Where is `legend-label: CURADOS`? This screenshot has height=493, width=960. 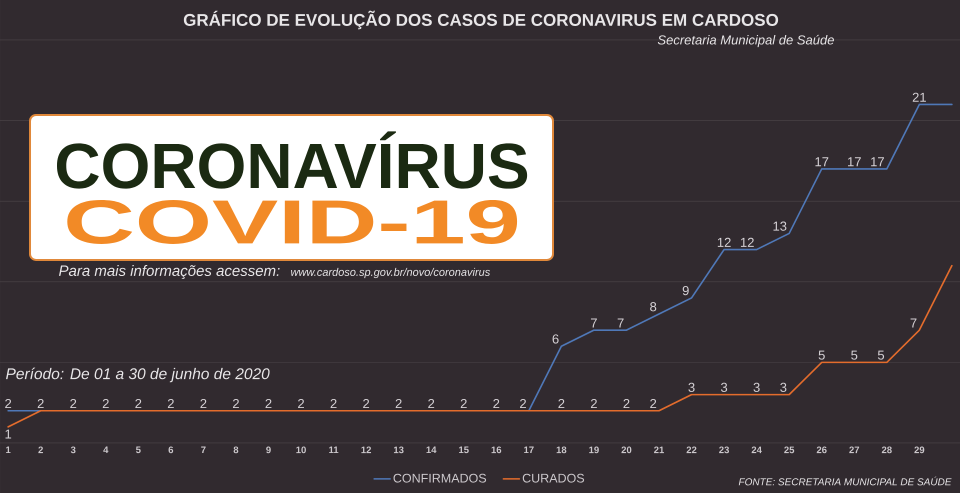
legend-label: CURADOS is located at coordinates (553, 478).